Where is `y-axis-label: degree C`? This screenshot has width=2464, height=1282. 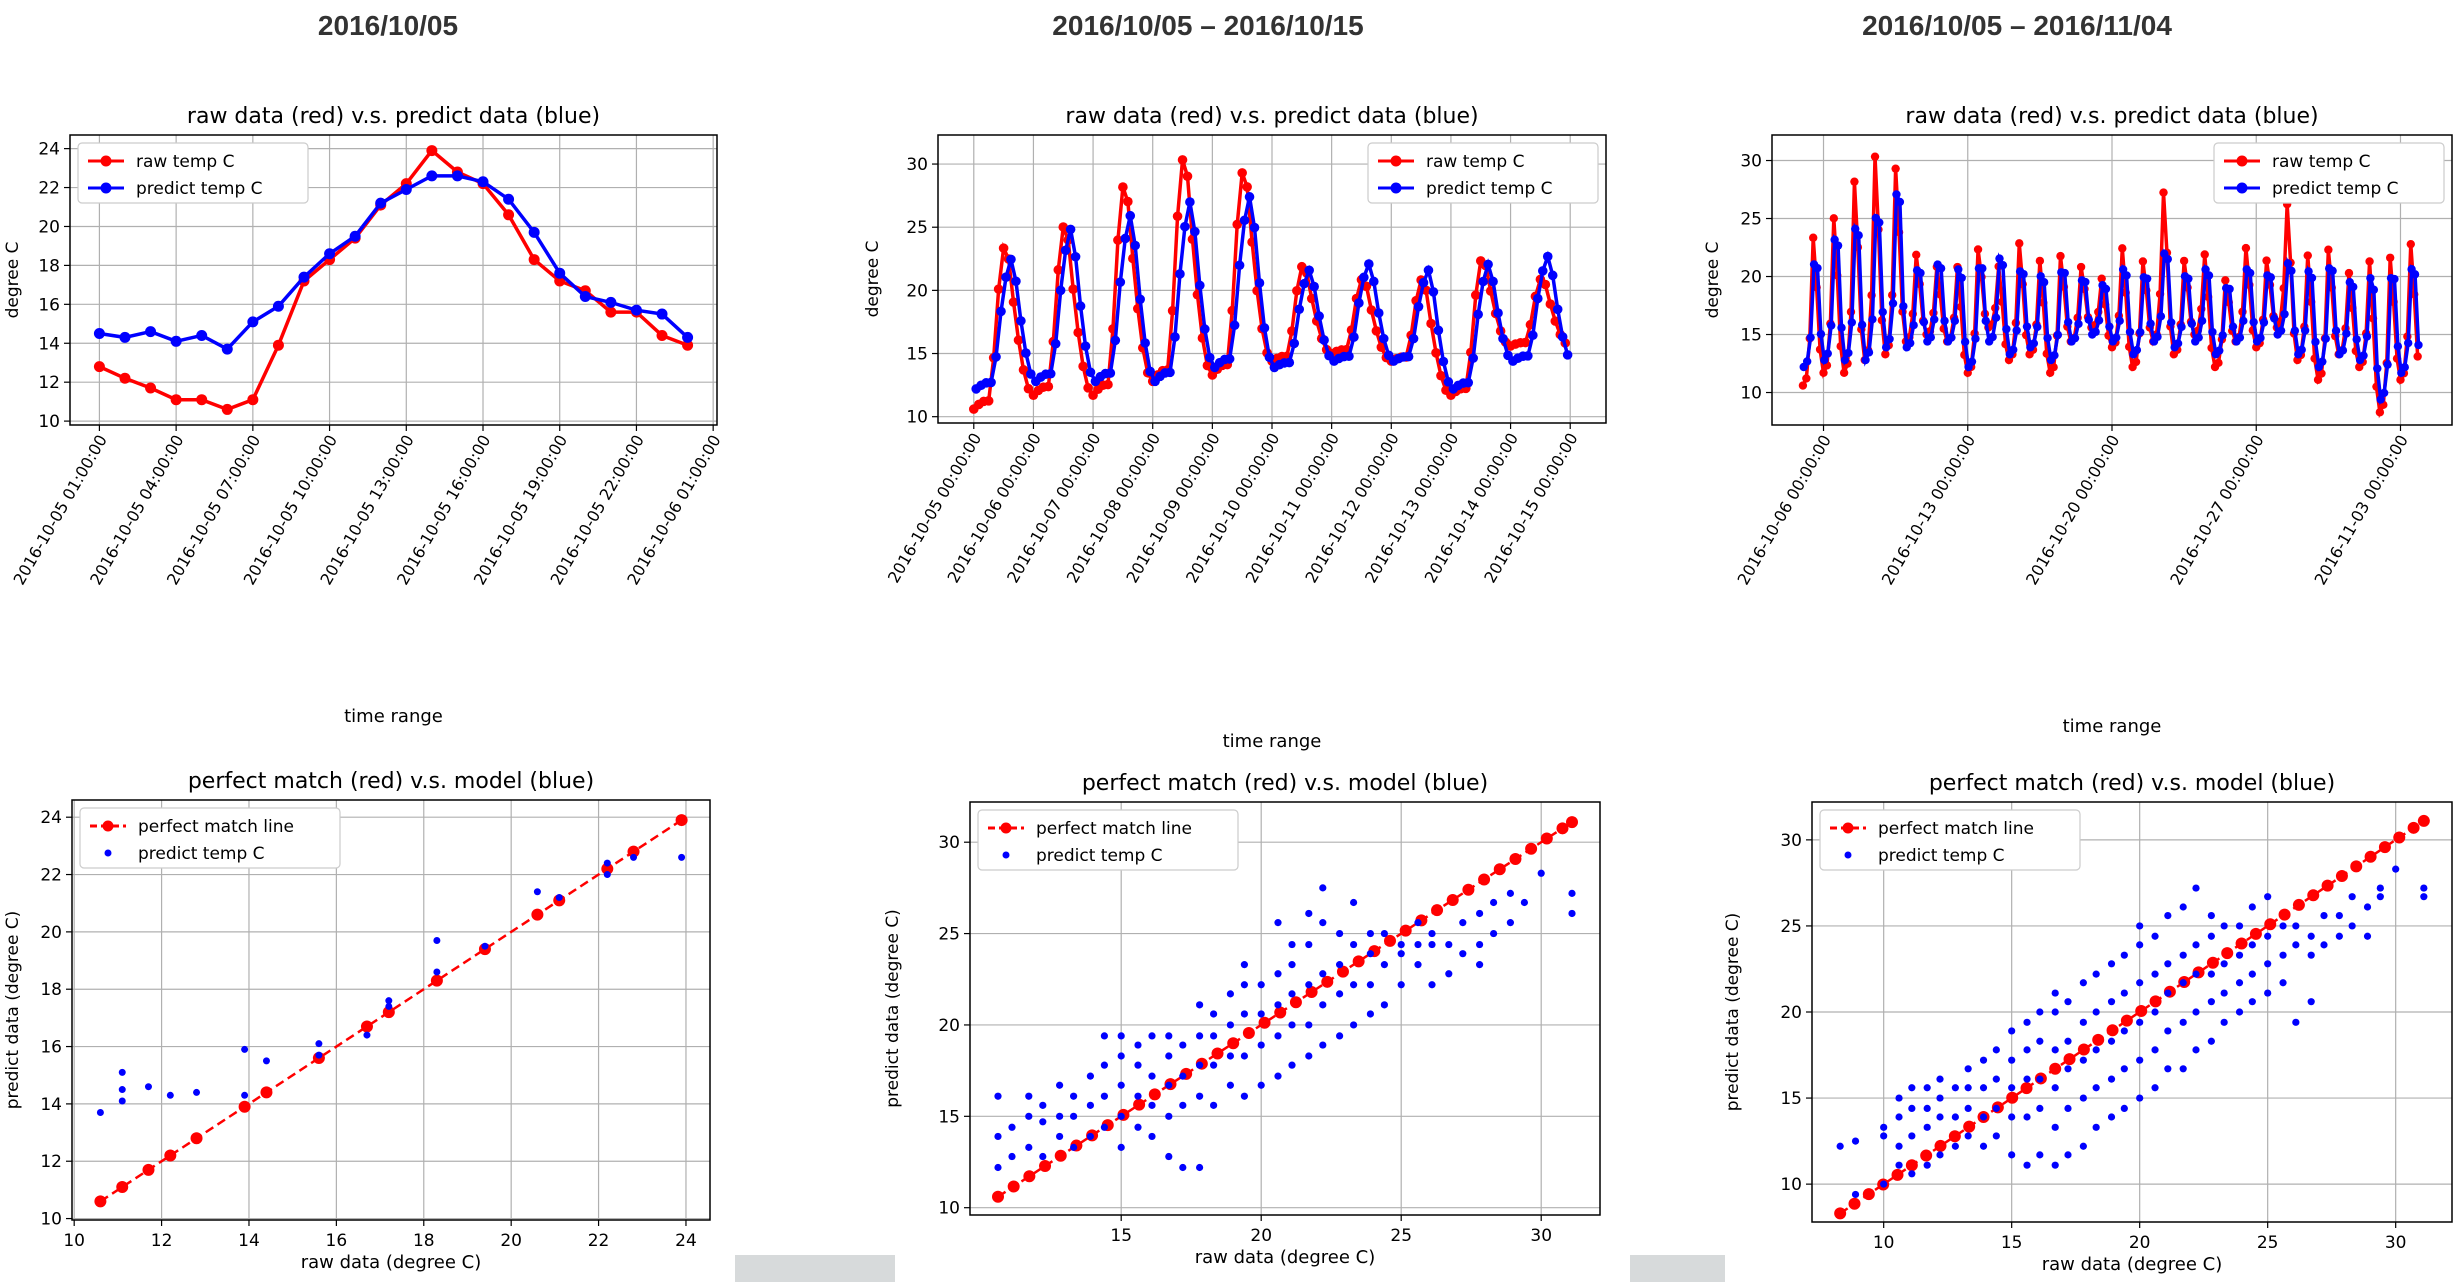
y-axis-label: degree C is located at coordinates (1713, 280).